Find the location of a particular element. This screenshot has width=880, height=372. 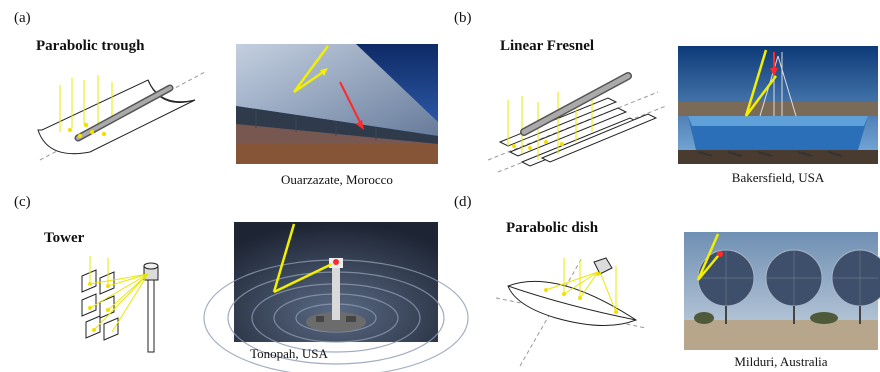

panel-title: Parabolic dish is located at coordinates (552, 228).